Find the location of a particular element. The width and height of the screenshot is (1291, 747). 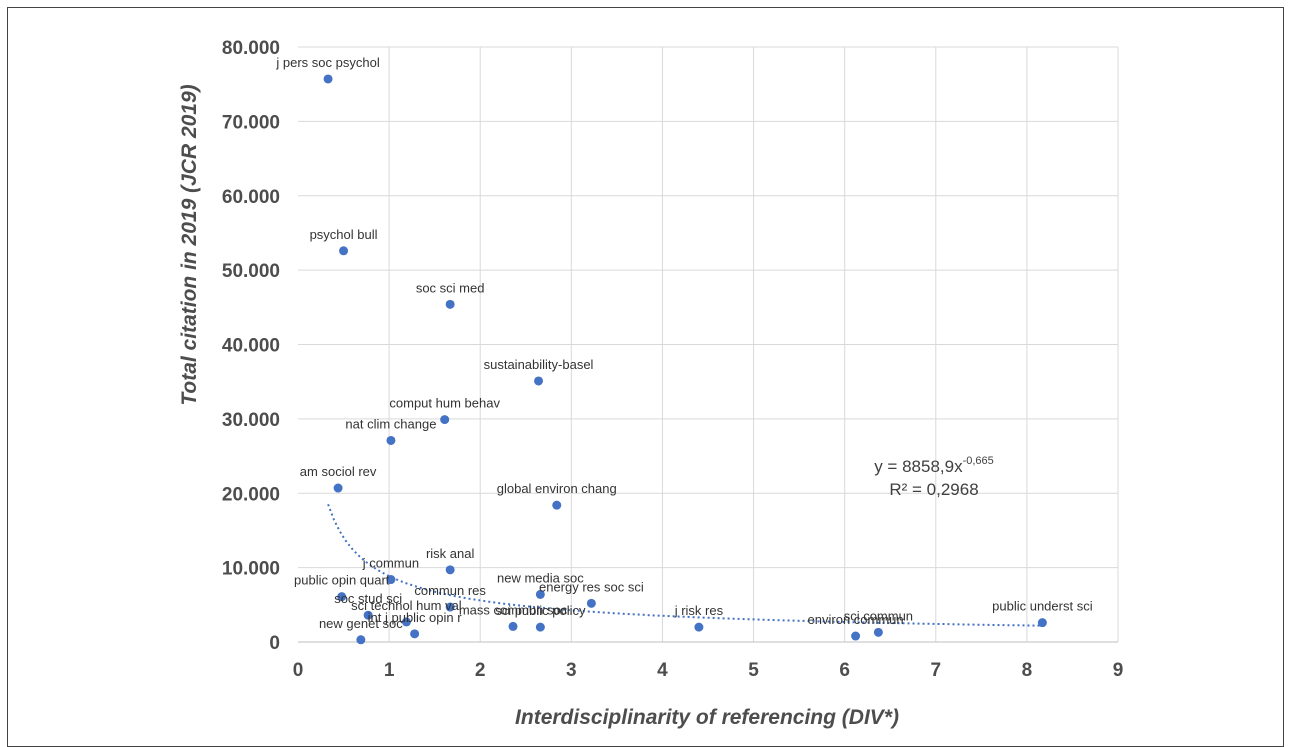

data-label: energy res soc sci is located at coordinates (591, 586).